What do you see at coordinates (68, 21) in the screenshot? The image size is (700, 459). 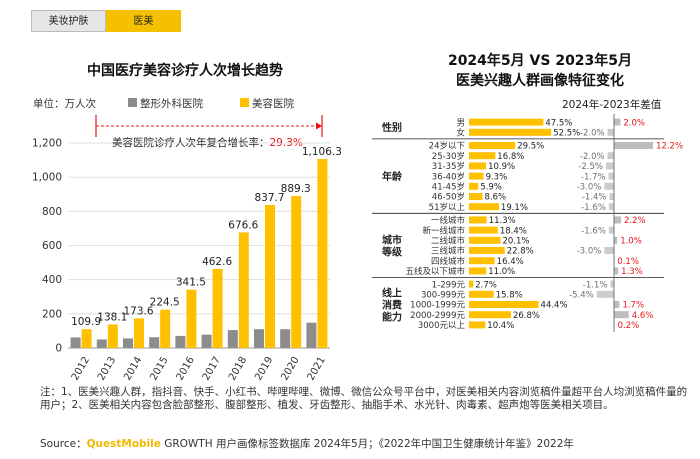 I see `tab-beauty-skincare: 美妆护肤` at bounding box center [68, 21].